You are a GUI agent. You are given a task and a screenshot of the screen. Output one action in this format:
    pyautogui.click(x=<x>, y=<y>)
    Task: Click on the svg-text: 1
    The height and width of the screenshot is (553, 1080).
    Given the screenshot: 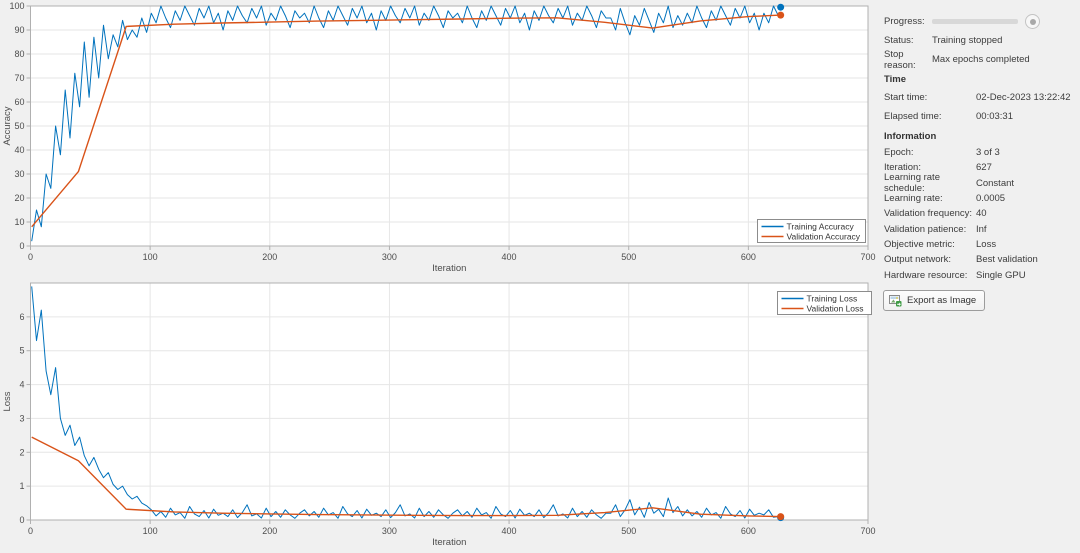 What is the action you would take?
    pyautogui.click(x=21, y=486)
    